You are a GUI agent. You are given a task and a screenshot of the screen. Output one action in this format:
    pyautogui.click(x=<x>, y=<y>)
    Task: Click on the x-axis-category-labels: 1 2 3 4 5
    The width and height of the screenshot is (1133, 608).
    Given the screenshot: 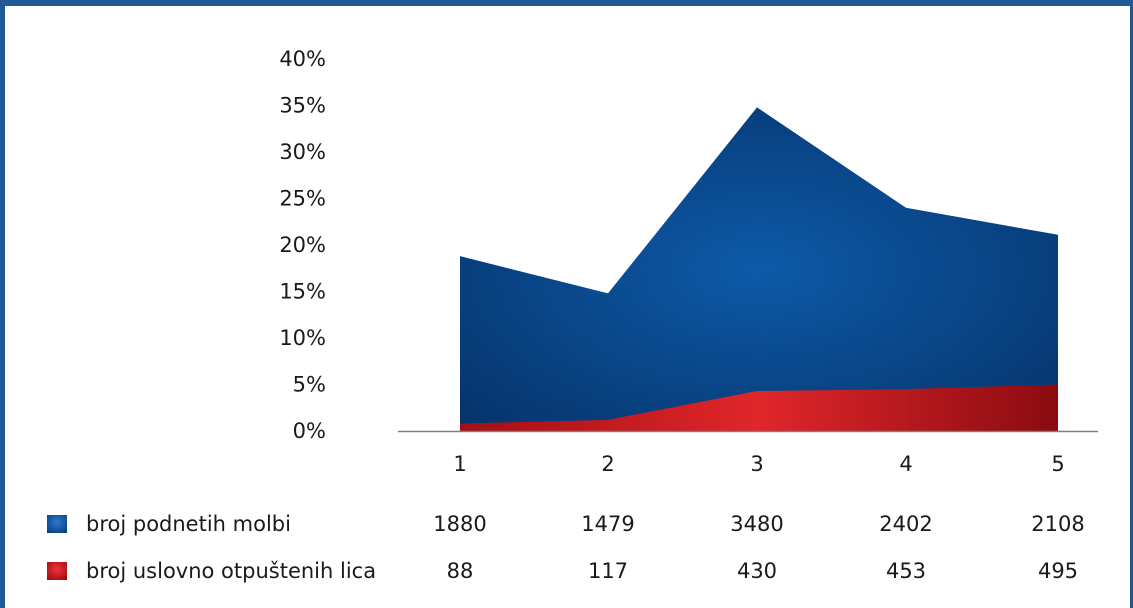 What is the action you would take?
    pyautogui.click(x=758, y=464)
    